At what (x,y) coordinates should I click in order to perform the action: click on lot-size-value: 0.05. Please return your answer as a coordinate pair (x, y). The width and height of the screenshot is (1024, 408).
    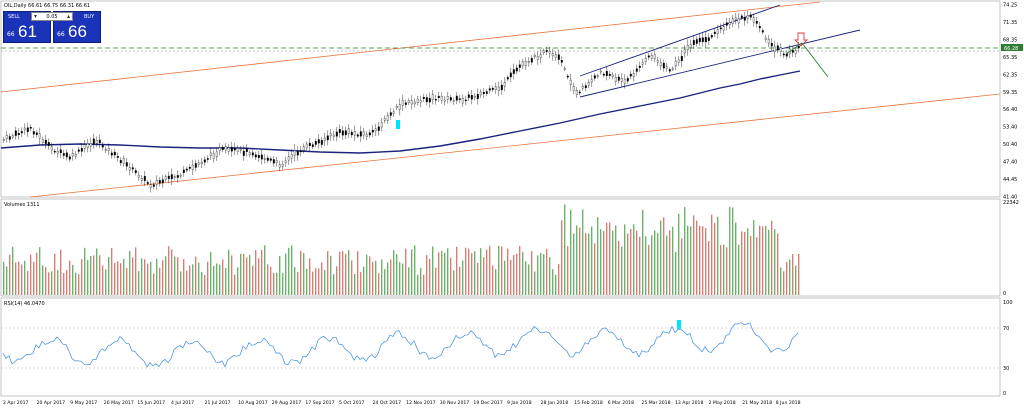
    Looking at the image, I should click on (52, 17).